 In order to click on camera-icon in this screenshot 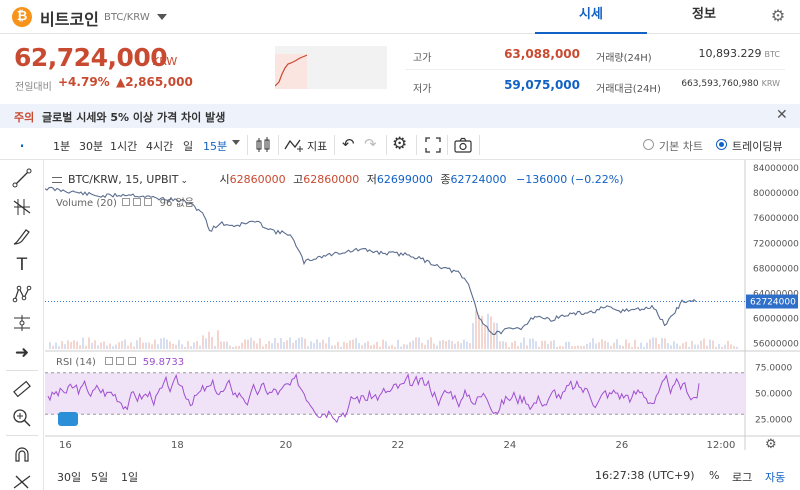, I will do `click(463, 145)`.